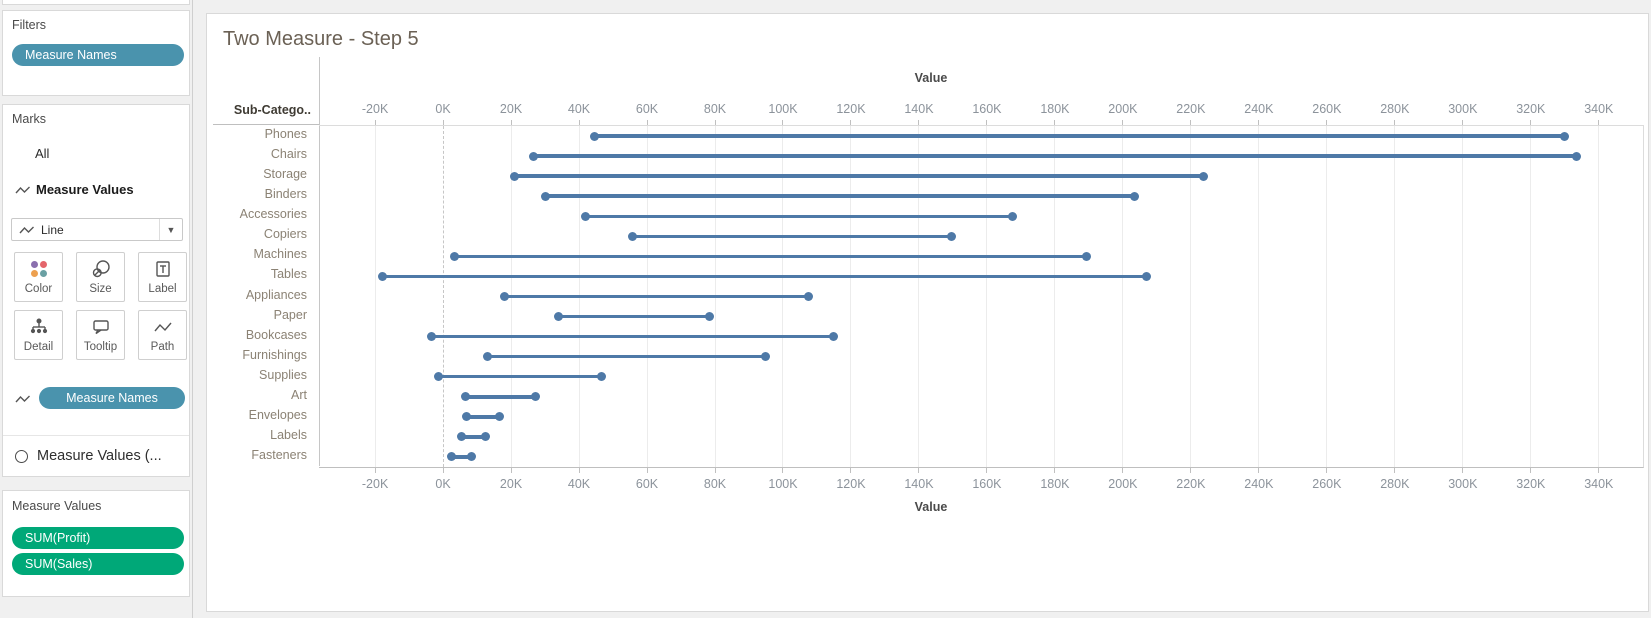 This screenshot has width=1651, height=618. Describe the element at coordinates (783, 484) in the screenshot. I see `axis-tick-label: 100K` at that location.